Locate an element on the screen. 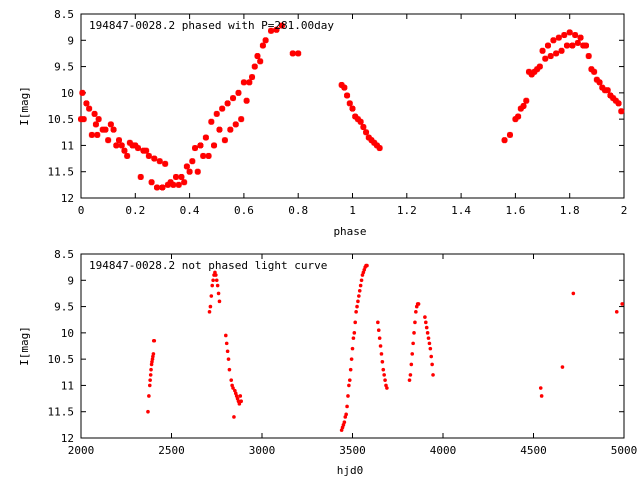 This screenshot has height=480, width=640. phased-x-tick-label: 1.8 is located at coordinates (570, 210).